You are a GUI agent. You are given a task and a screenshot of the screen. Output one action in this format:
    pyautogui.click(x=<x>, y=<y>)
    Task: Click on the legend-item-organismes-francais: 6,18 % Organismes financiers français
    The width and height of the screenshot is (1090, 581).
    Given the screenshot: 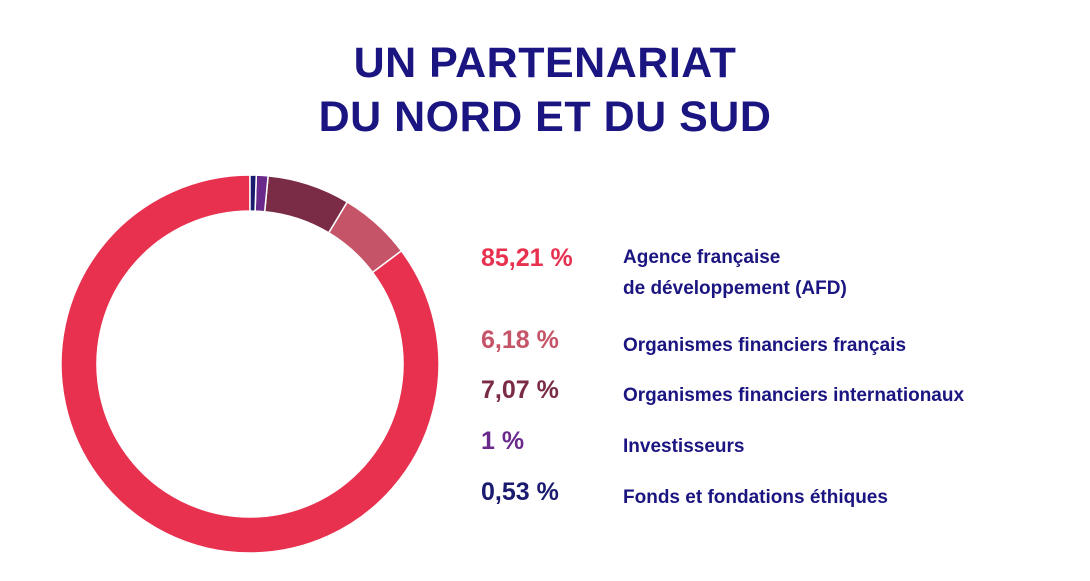 What is the action you would take?
    pyautogui.click(x=545, y=340)
    